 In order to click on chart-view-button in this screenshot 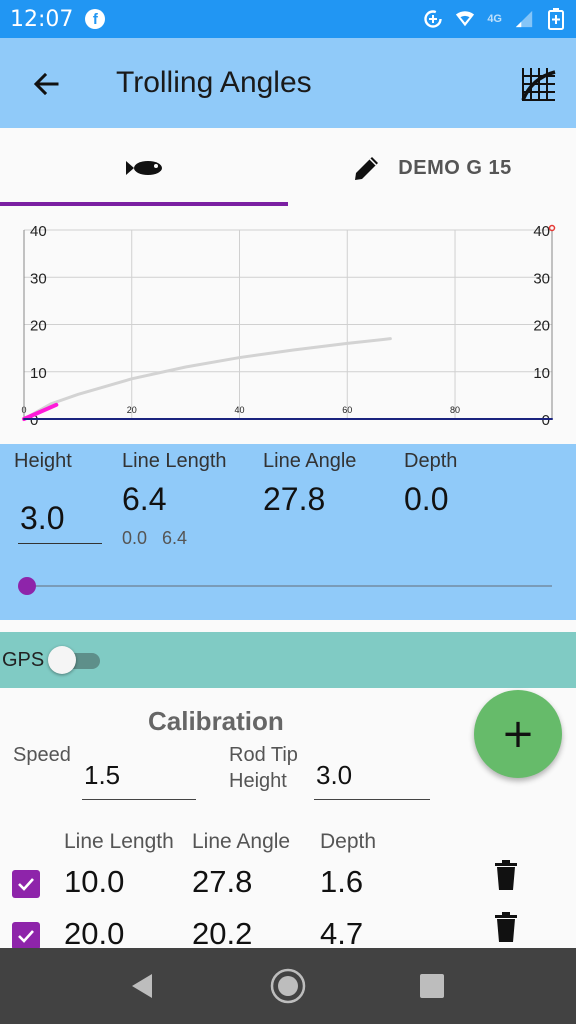, I will do `click(538, 84)`.